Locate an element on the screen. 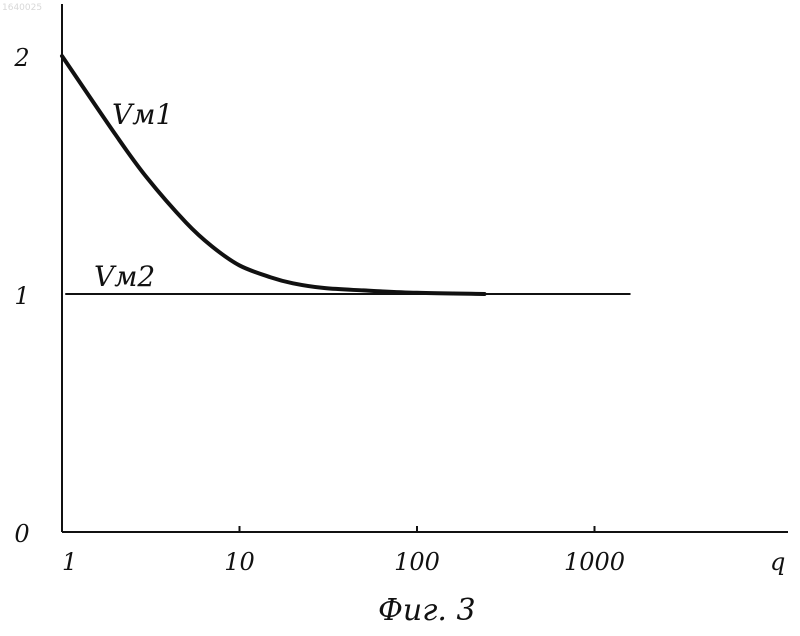  watermark: 1640025 is located at coordinates (22, 8).